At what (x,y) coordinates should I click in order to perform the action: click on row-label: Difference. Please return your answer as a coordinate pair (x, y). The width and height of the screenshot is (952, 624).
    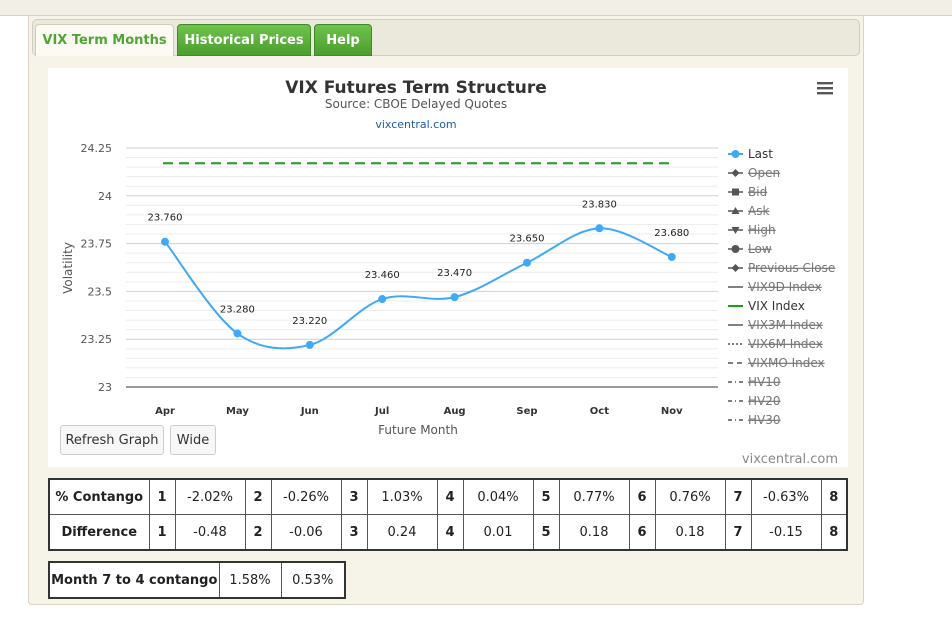
    Looking at the image, I should click on (99, 532).